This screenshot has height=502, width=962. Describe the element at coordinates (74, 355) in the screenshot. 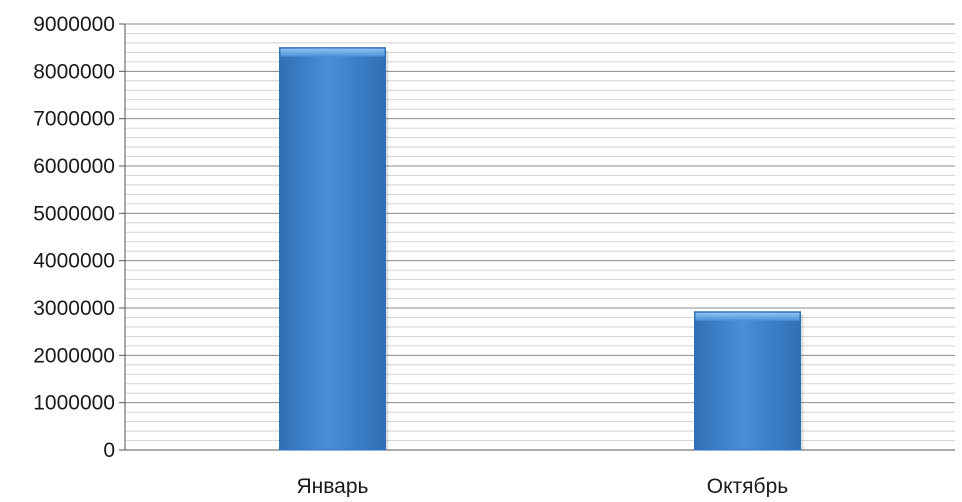

I see `y-tick-label: 2000000` at that location.